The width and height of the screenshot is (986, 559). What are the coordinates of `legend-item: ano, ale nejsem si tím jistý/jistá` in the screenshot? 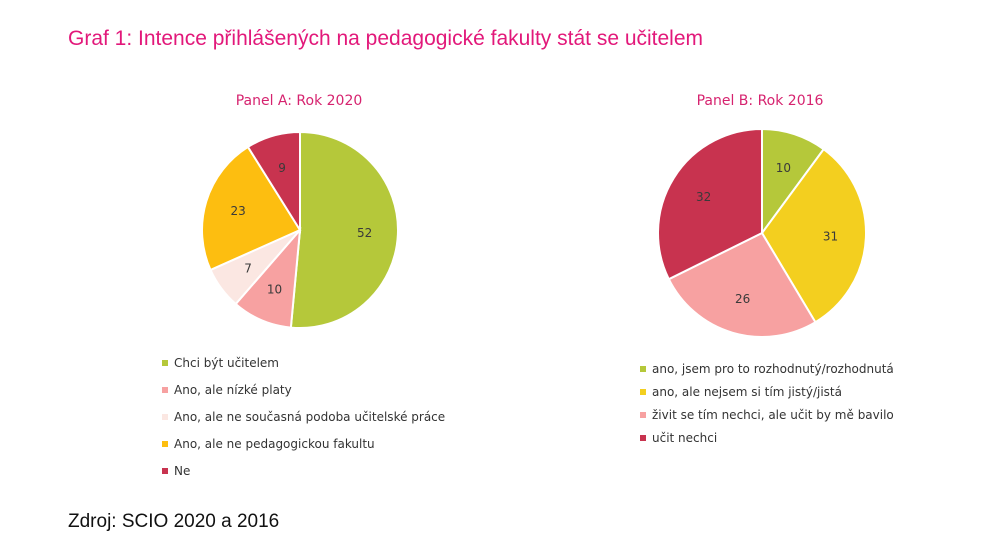 It's located at (767, 391).